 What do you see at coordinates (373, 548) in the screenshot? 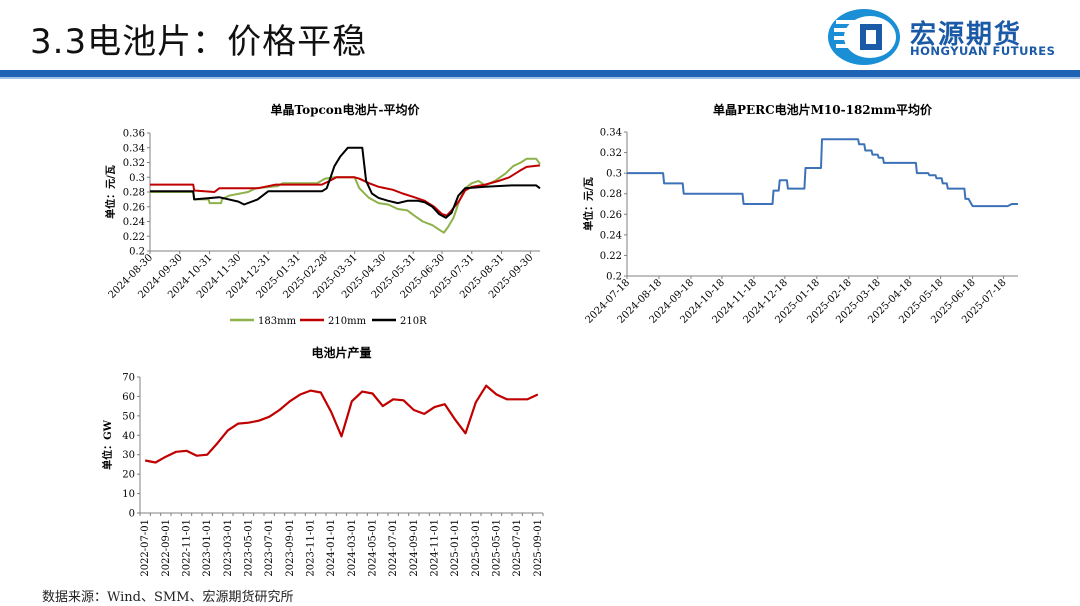
I see `x-tick-label: 2024-05-01` at bounding box center [373, 548].